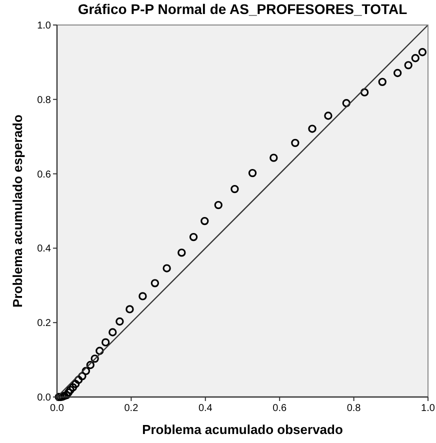 This screenshot has width=436, height=443. I want to click on chart-title: Gráfico P-P Normal de AS_PROFESORES_TOTAL, so click(243, 9).